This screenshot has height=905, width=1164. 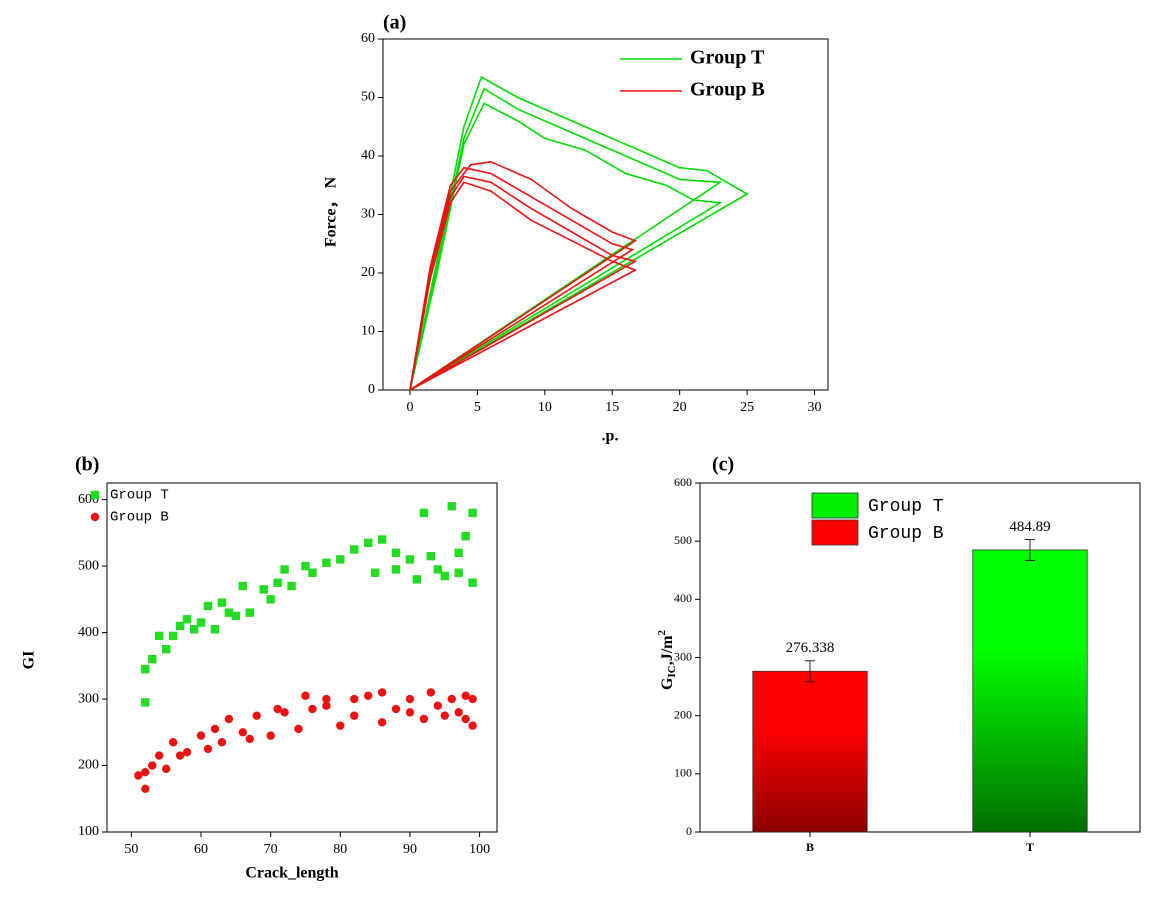 I want to click on x-tick-label: 70, so click(x=271, y=849).